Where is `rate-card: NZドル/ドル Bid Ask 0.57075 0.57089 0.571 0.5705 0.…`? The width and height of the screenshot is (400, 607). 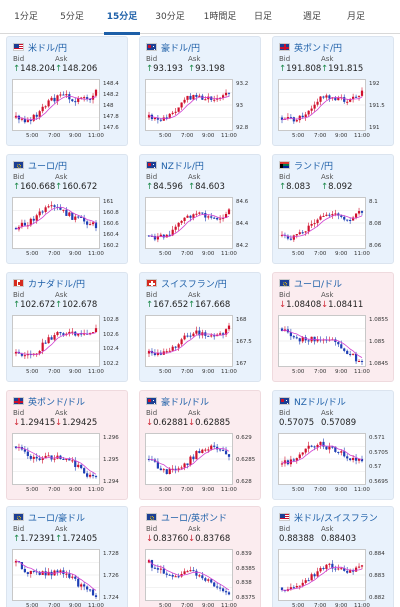 rate-card: NZドル/ドル Bid Ask 0.57075 0.57089 0.571 0.5705 0.… is located at coordinates (333, 445).